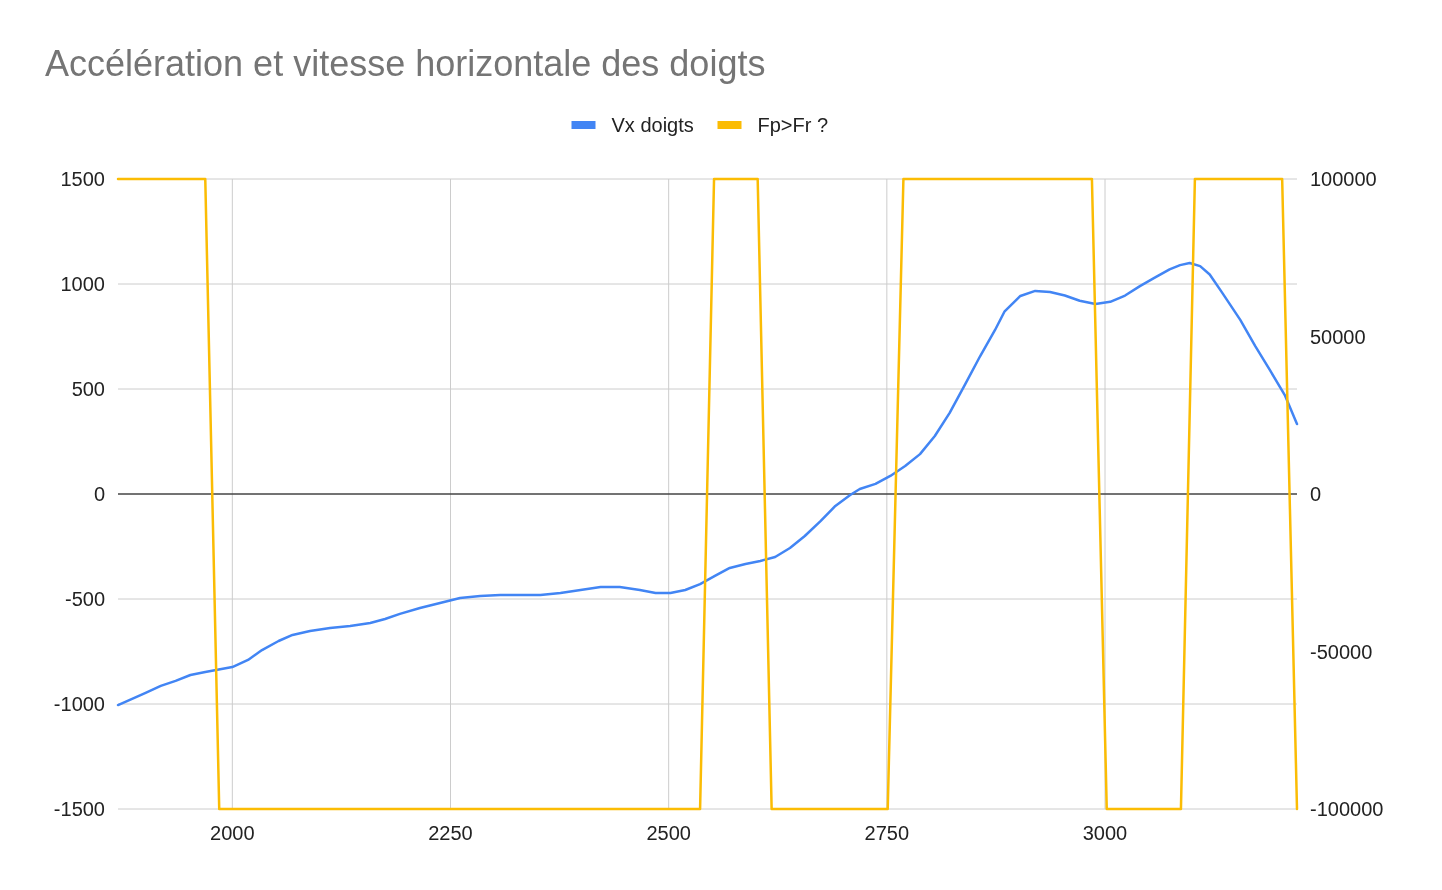 The width and height of the screenshot is (1442, 890). Describe the element at coordinates (450, 833) in the screenshot. I see `x-tick-label: 2250` at that location.